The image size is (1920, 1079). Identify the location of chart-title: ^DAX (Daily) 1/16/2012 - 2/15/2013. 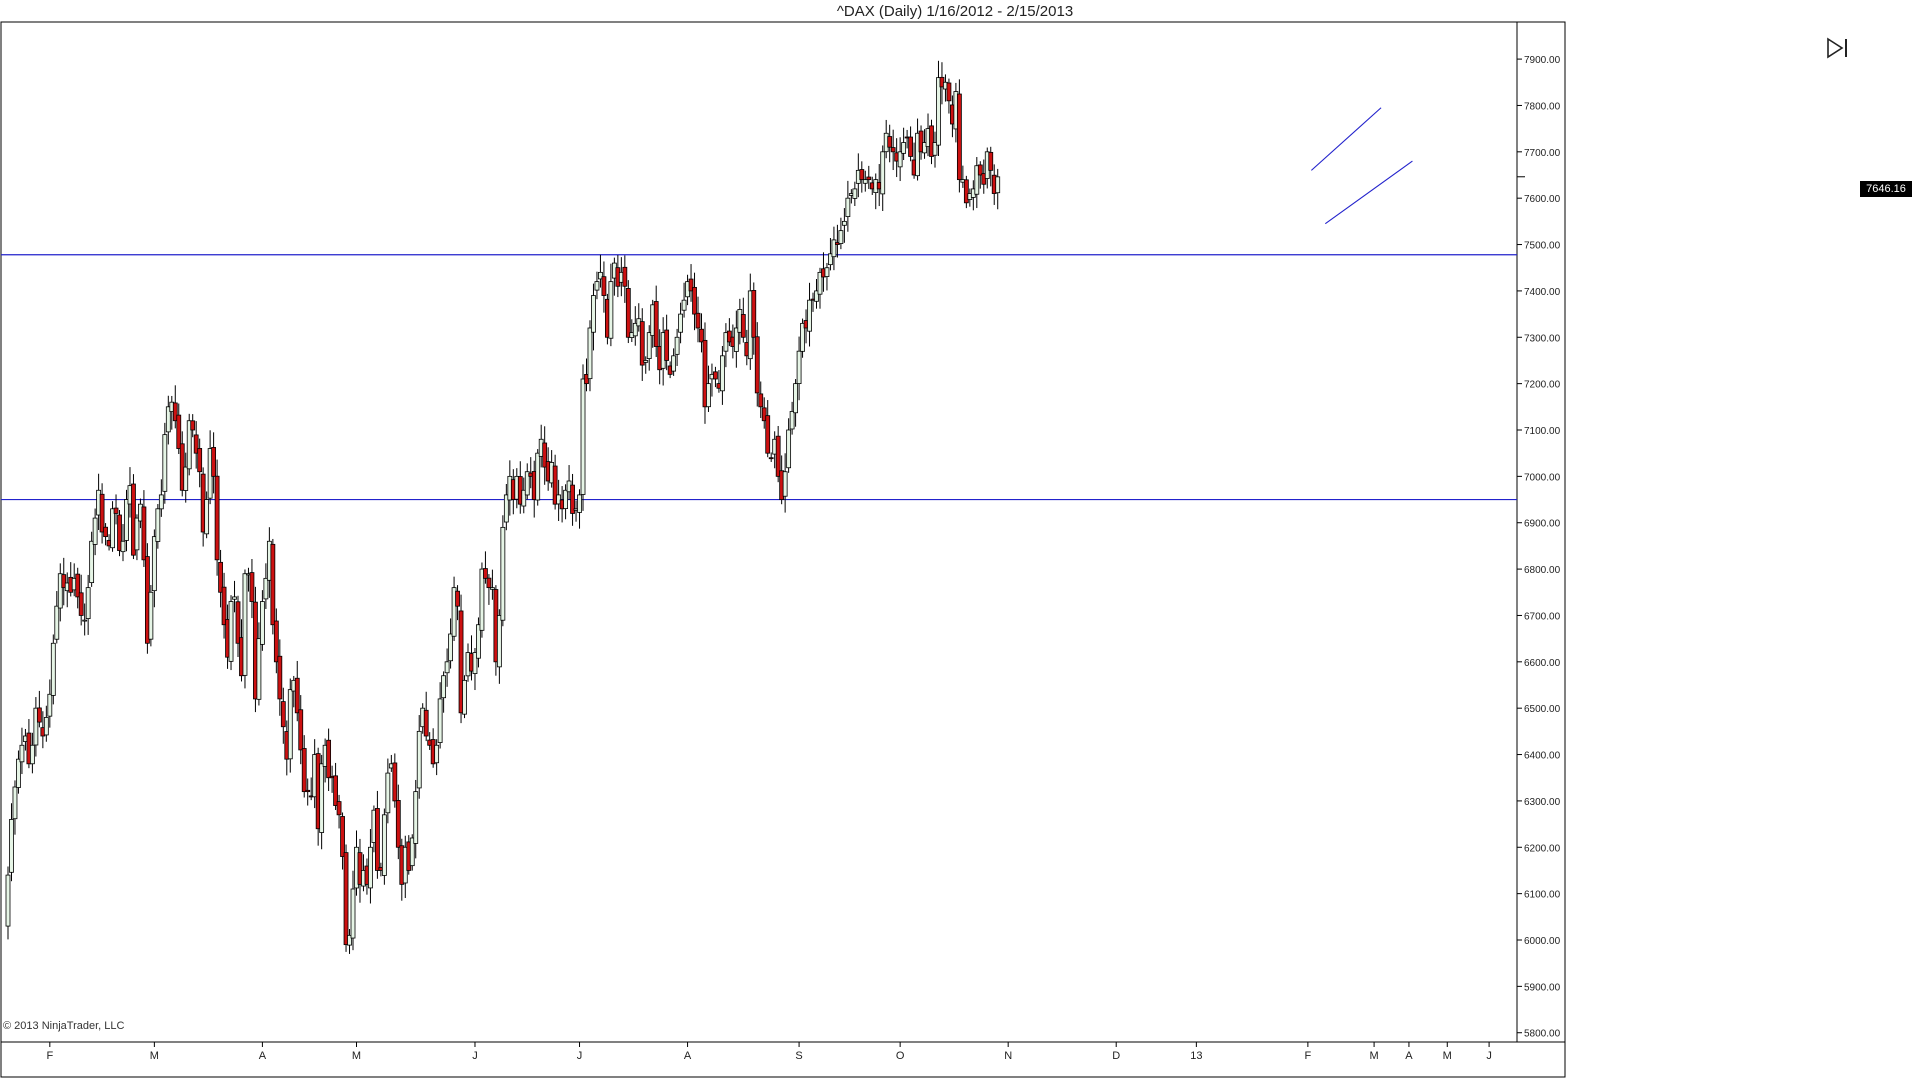
(955, 11).